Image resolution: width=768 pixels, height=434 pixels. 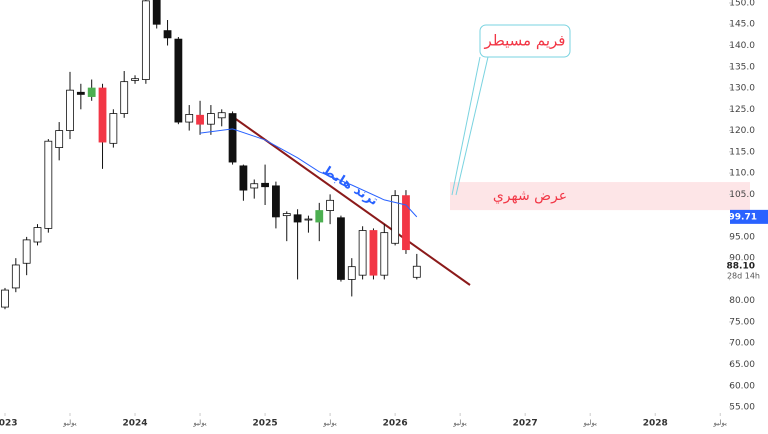 I want to click on last-price-label: 88.10, so click(x=741, y=267).